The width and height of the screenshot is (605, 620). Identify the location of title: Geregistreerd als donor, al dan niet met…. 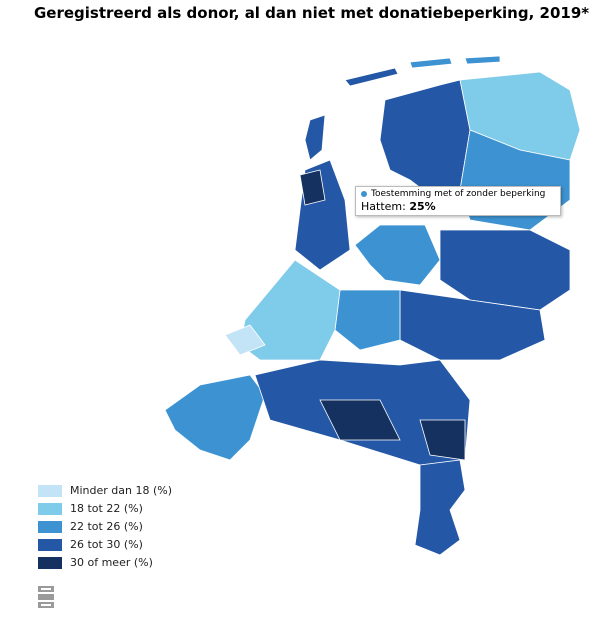
(312, 13).